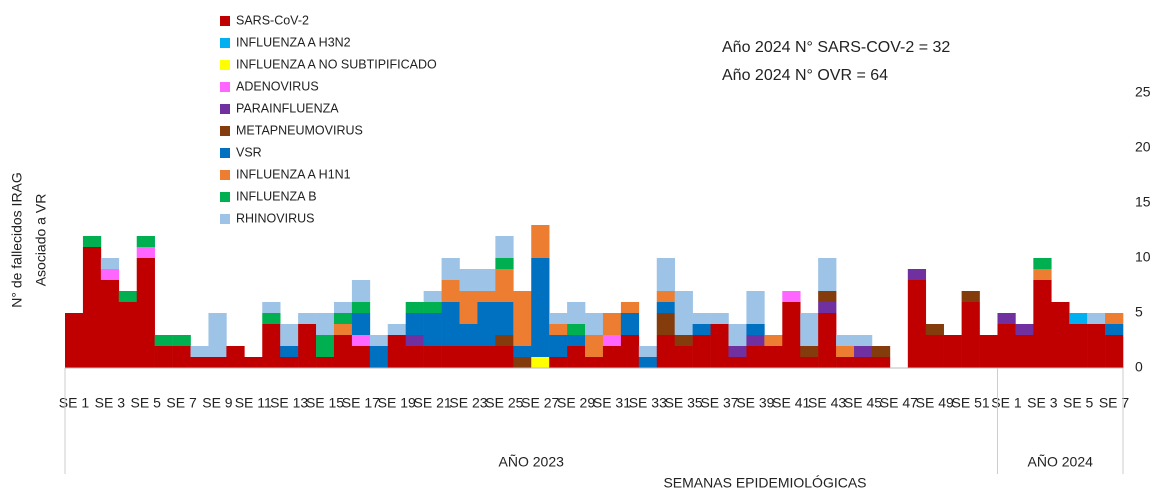 This screenshot has height=494, width=1154. Describe the element at coordinates (648, 403) in the screenshot. I see `x-tick-label: SE 33` at that location.